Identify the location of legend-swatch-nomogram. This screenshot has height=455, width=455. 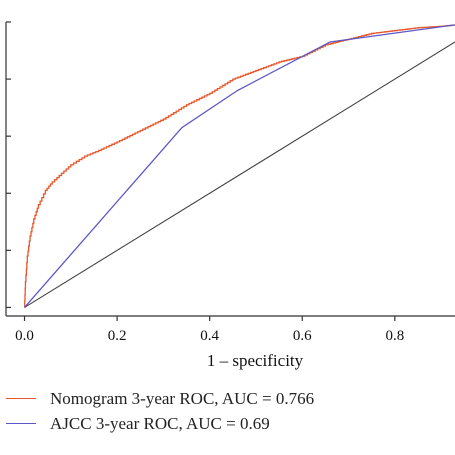
(21, 398).